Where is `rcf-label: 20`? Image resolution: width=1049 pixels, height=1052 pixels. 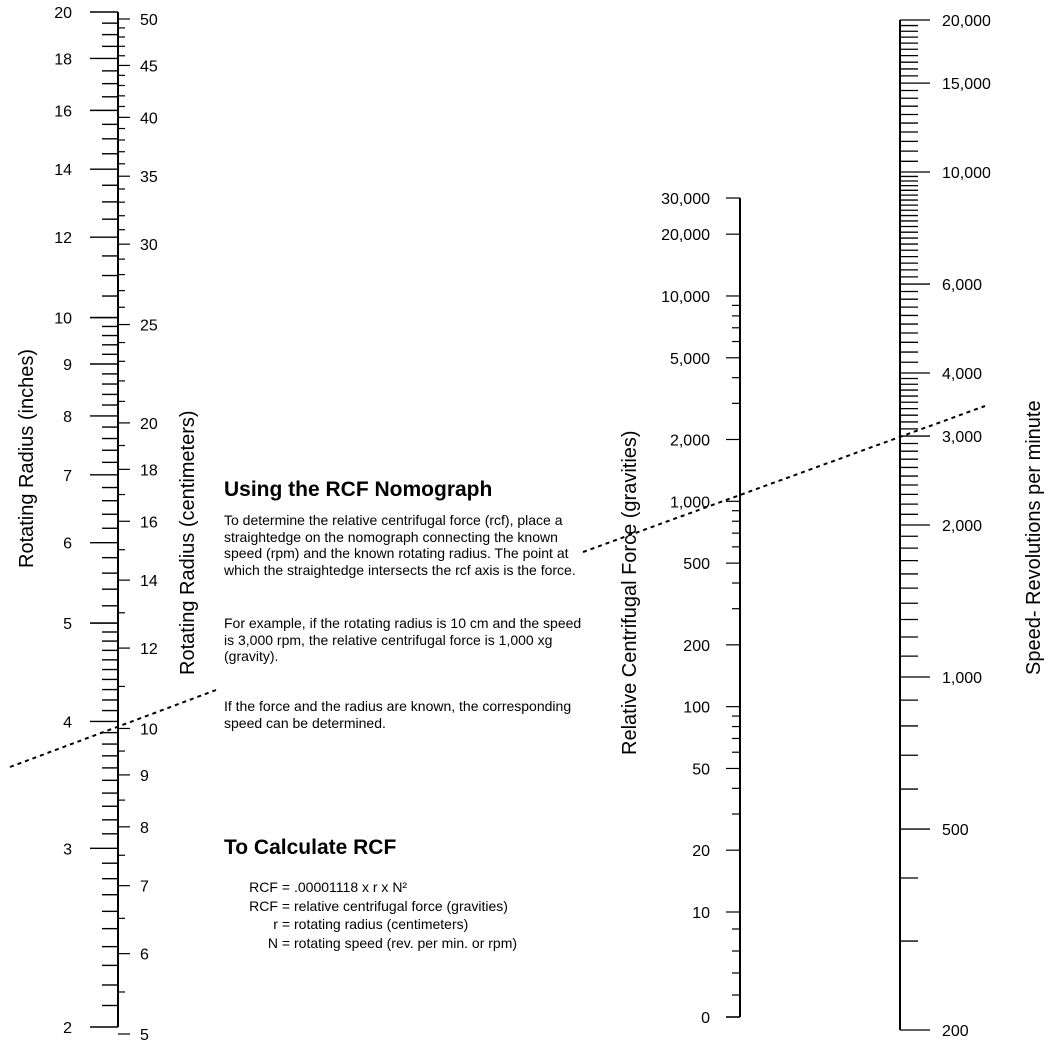 rcf-label: 20 is located at coordinates (701, 851).